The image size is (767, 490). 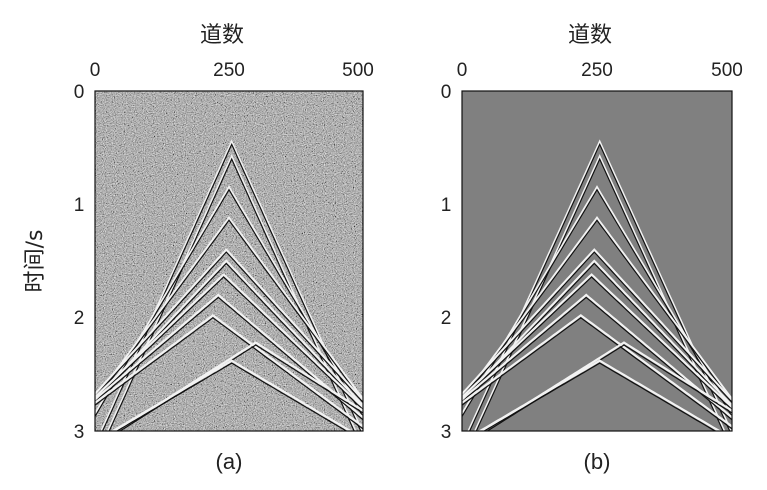 What do you see at coordinates (229, 70) in the screenshot?
I see `panel-a-xtick-1: 250` at bounding box center [229, 70].